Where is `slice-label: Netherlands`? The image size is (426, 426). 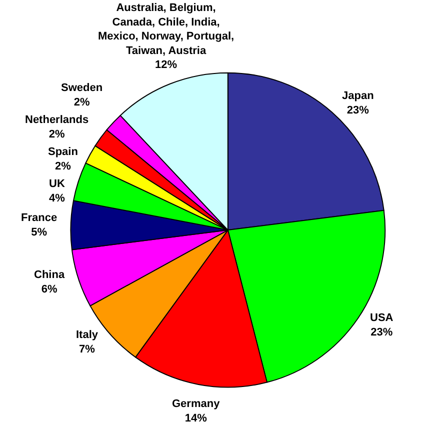 slice-label: Netherlands is located at coordinates (57, 120).